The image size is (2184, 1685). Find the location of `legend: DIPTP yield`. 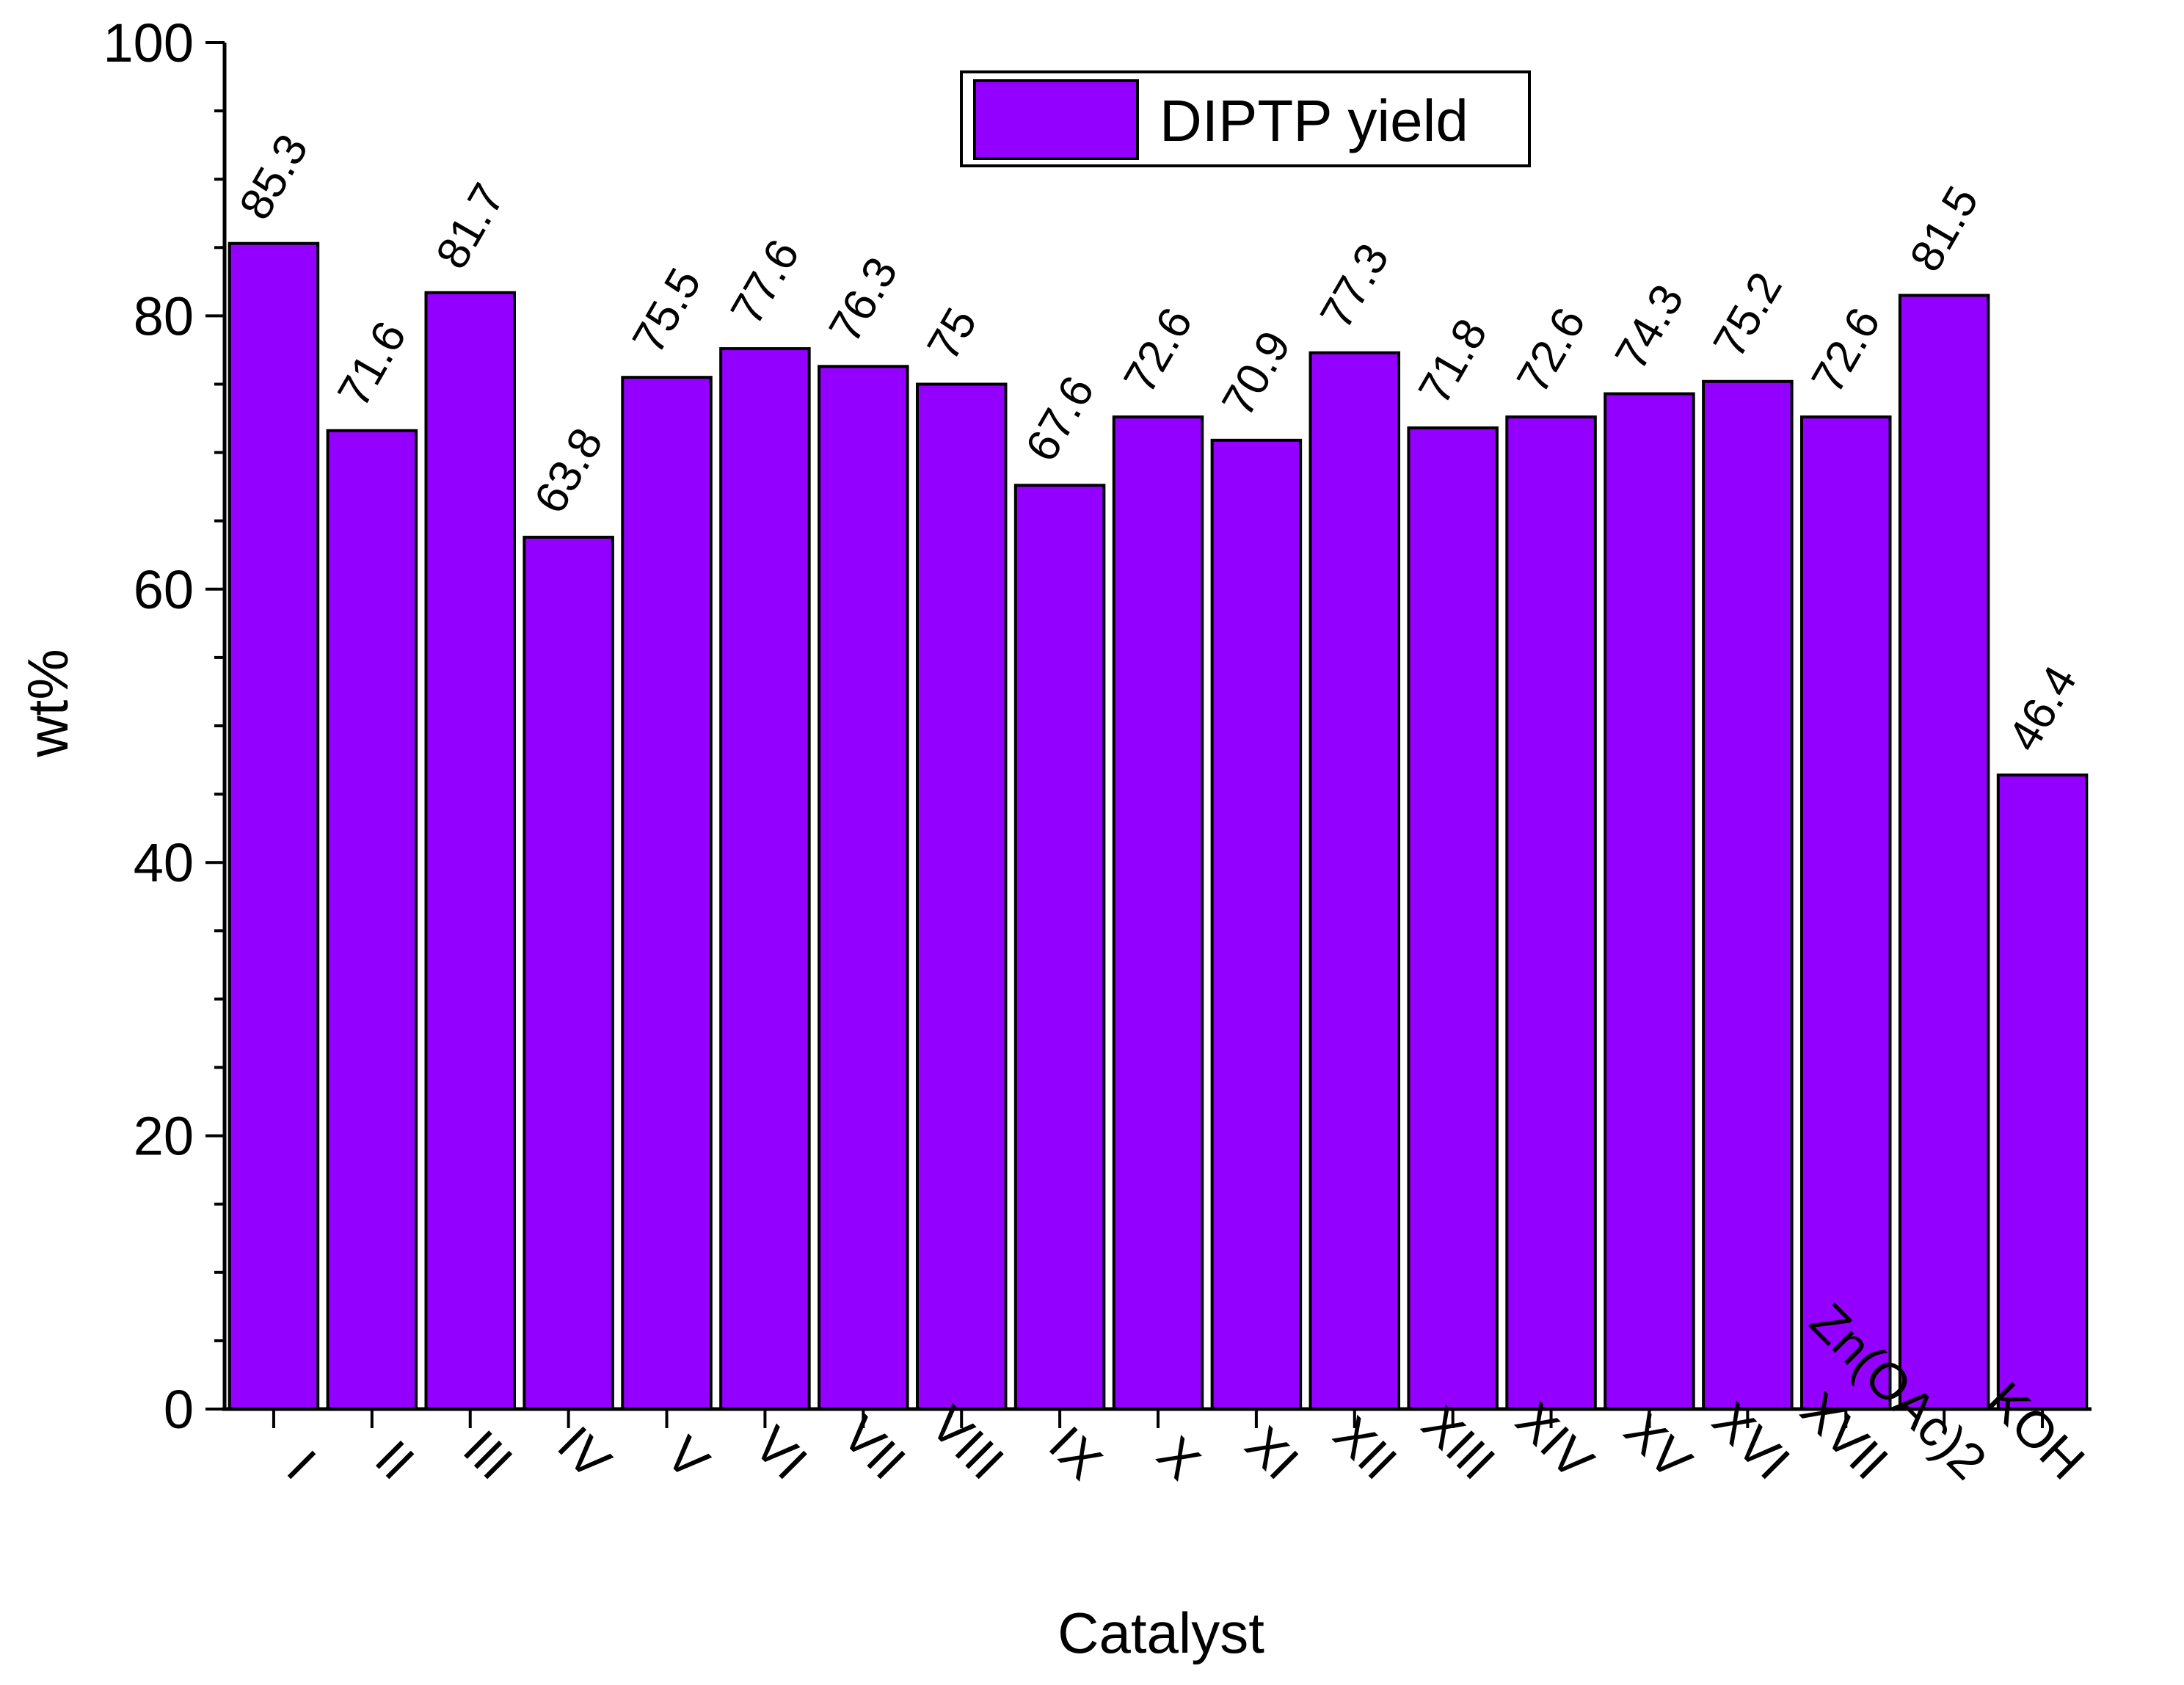

legend: DIPTP yield is located at coordinates (1245, 119).